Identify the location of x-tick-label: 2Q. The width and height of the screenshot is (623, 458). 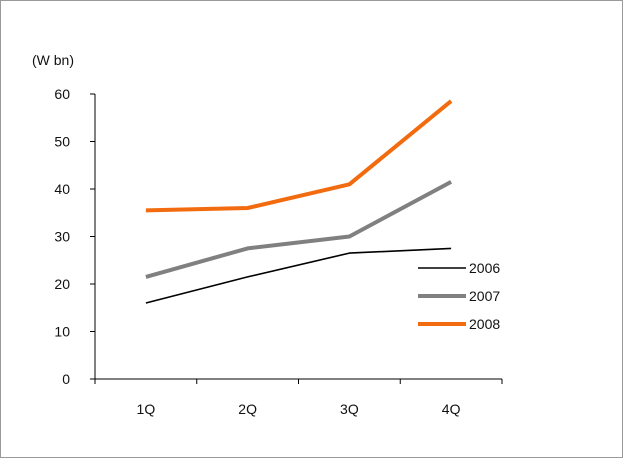
(247, 409).